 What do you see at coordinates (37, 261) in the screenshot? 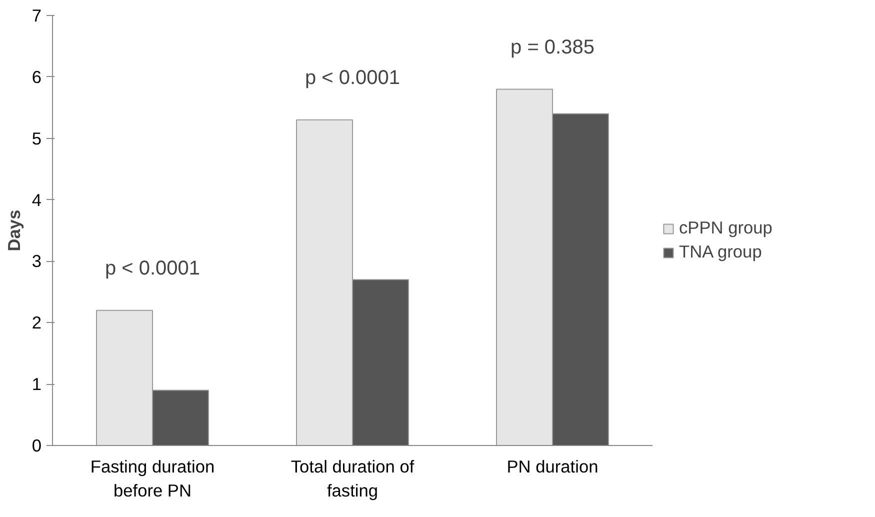
I see `y-tick-label: 3` at bounding box center [37, 261].